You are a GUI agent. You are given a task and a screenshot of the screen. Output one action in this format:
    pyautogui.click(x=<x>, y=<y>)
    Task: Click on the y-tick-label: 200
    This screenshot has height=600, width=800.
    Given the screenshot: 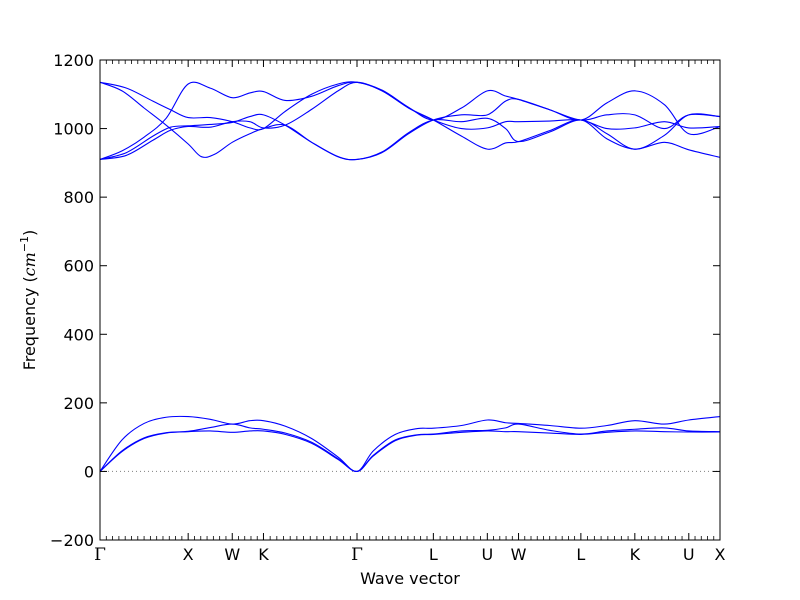 What is the action you would take?
    pyautogui.click(x=78, y=403)
    